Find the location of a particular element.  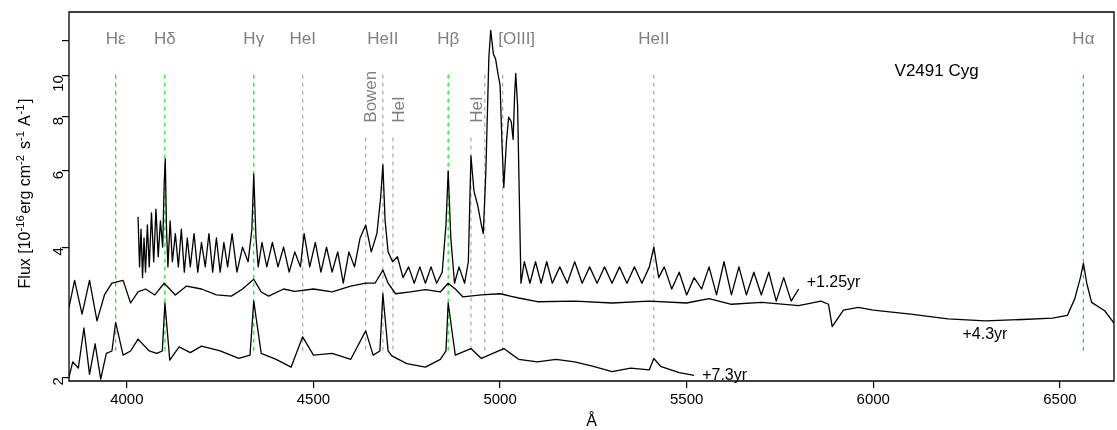

ref-line-label: Hα is located at coordinates (1083, 39).